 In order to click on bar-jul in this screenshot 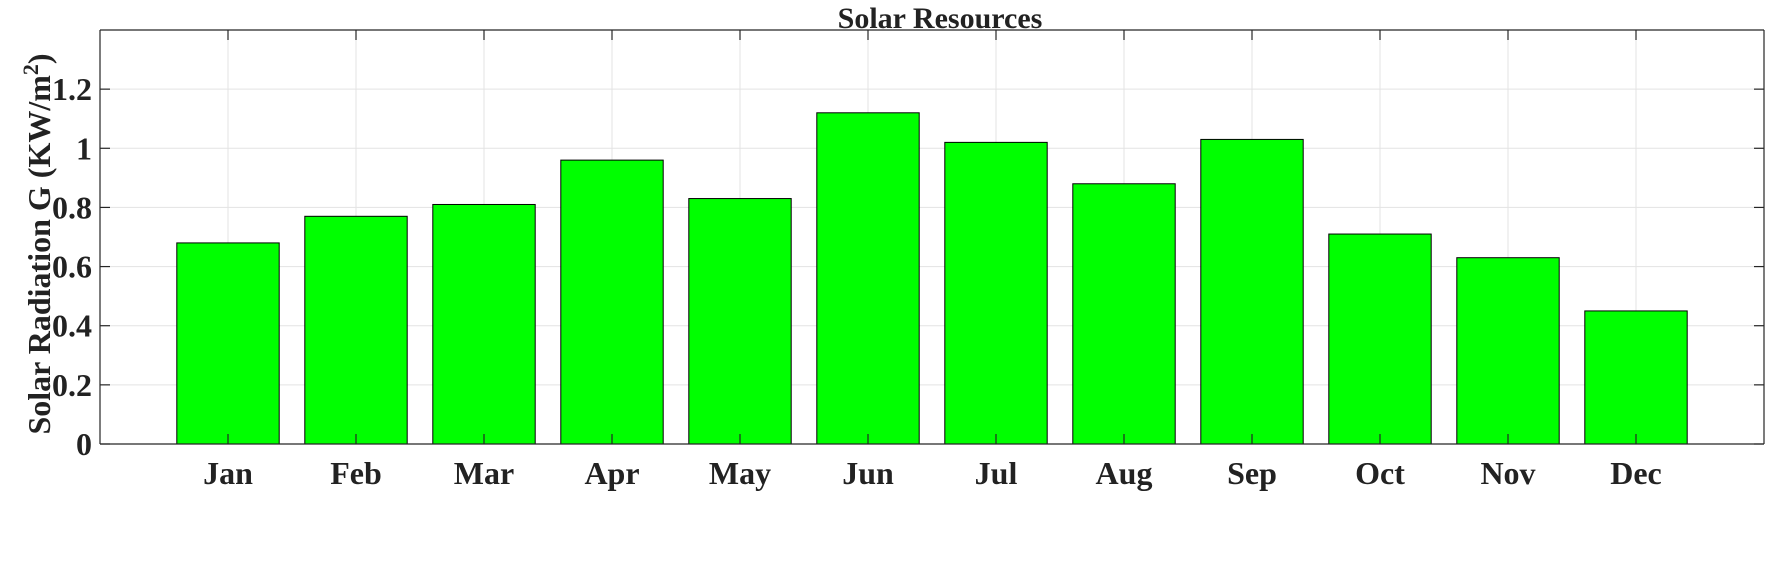, I will do `click(996, 293)`.